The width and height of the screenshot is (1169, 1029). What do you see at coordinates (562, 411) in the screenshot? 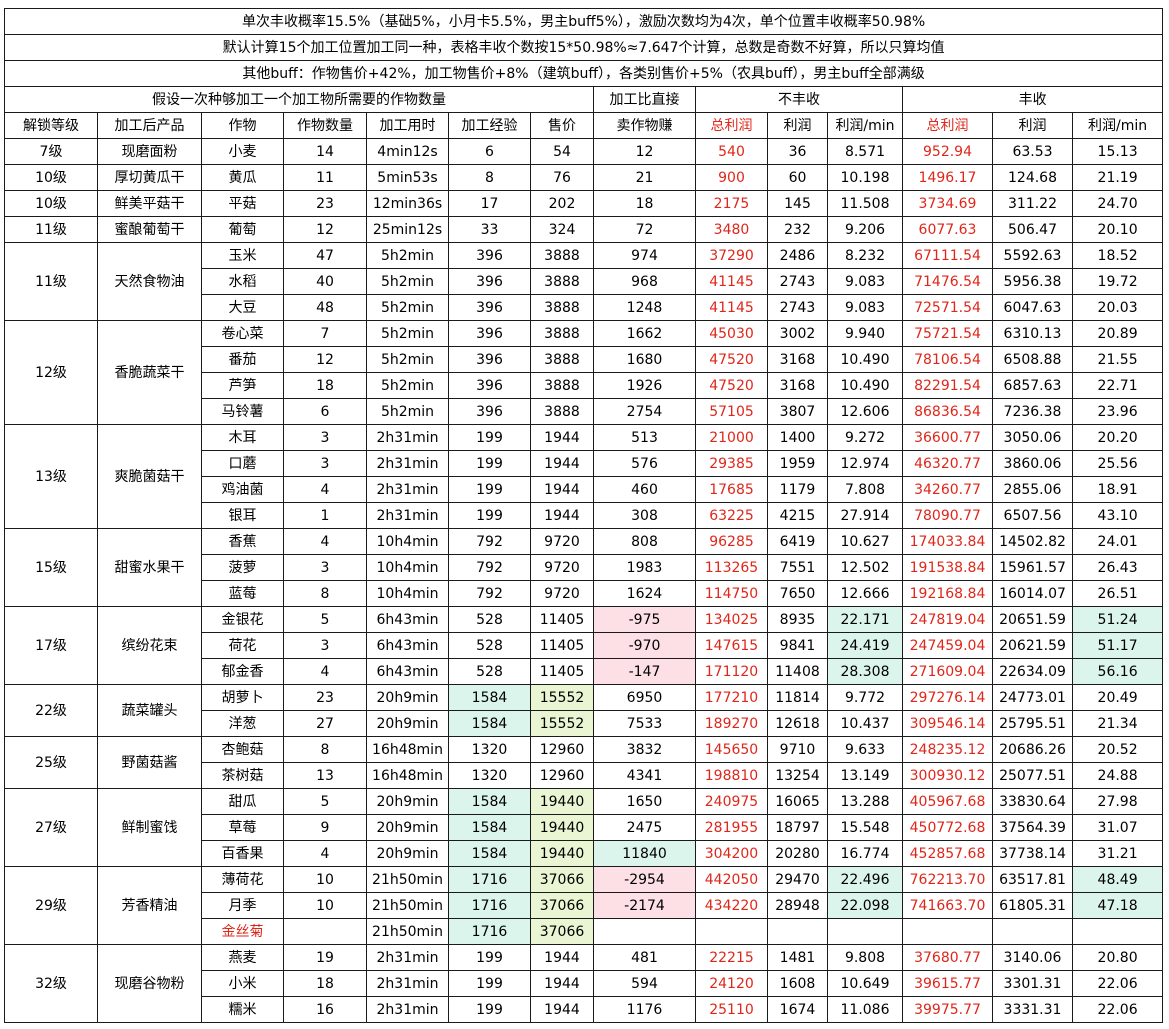
I see `price-cell: 3888` at bounding box center [562, 411].